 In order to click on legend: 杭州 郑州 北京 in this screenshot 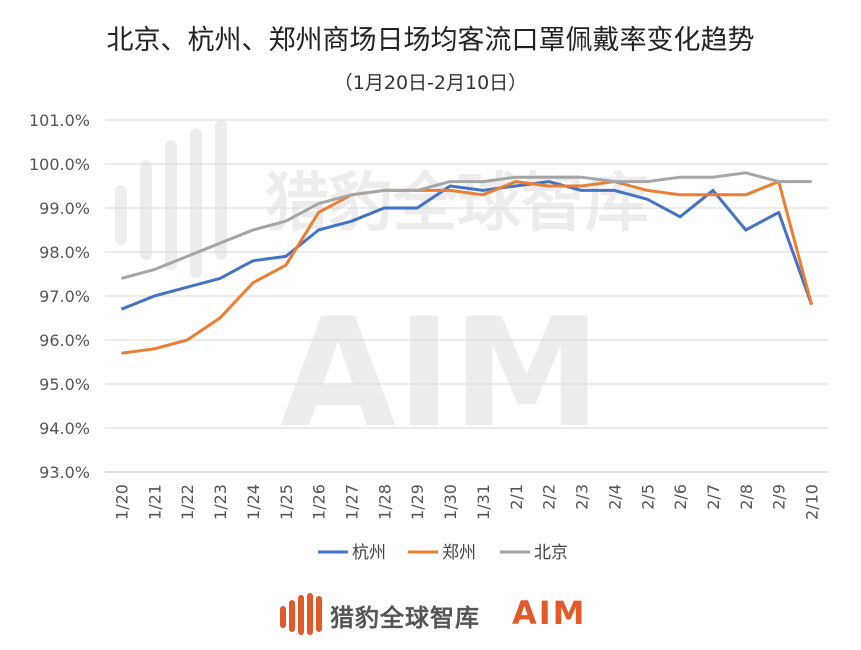, I will do `click(443, 553)`.